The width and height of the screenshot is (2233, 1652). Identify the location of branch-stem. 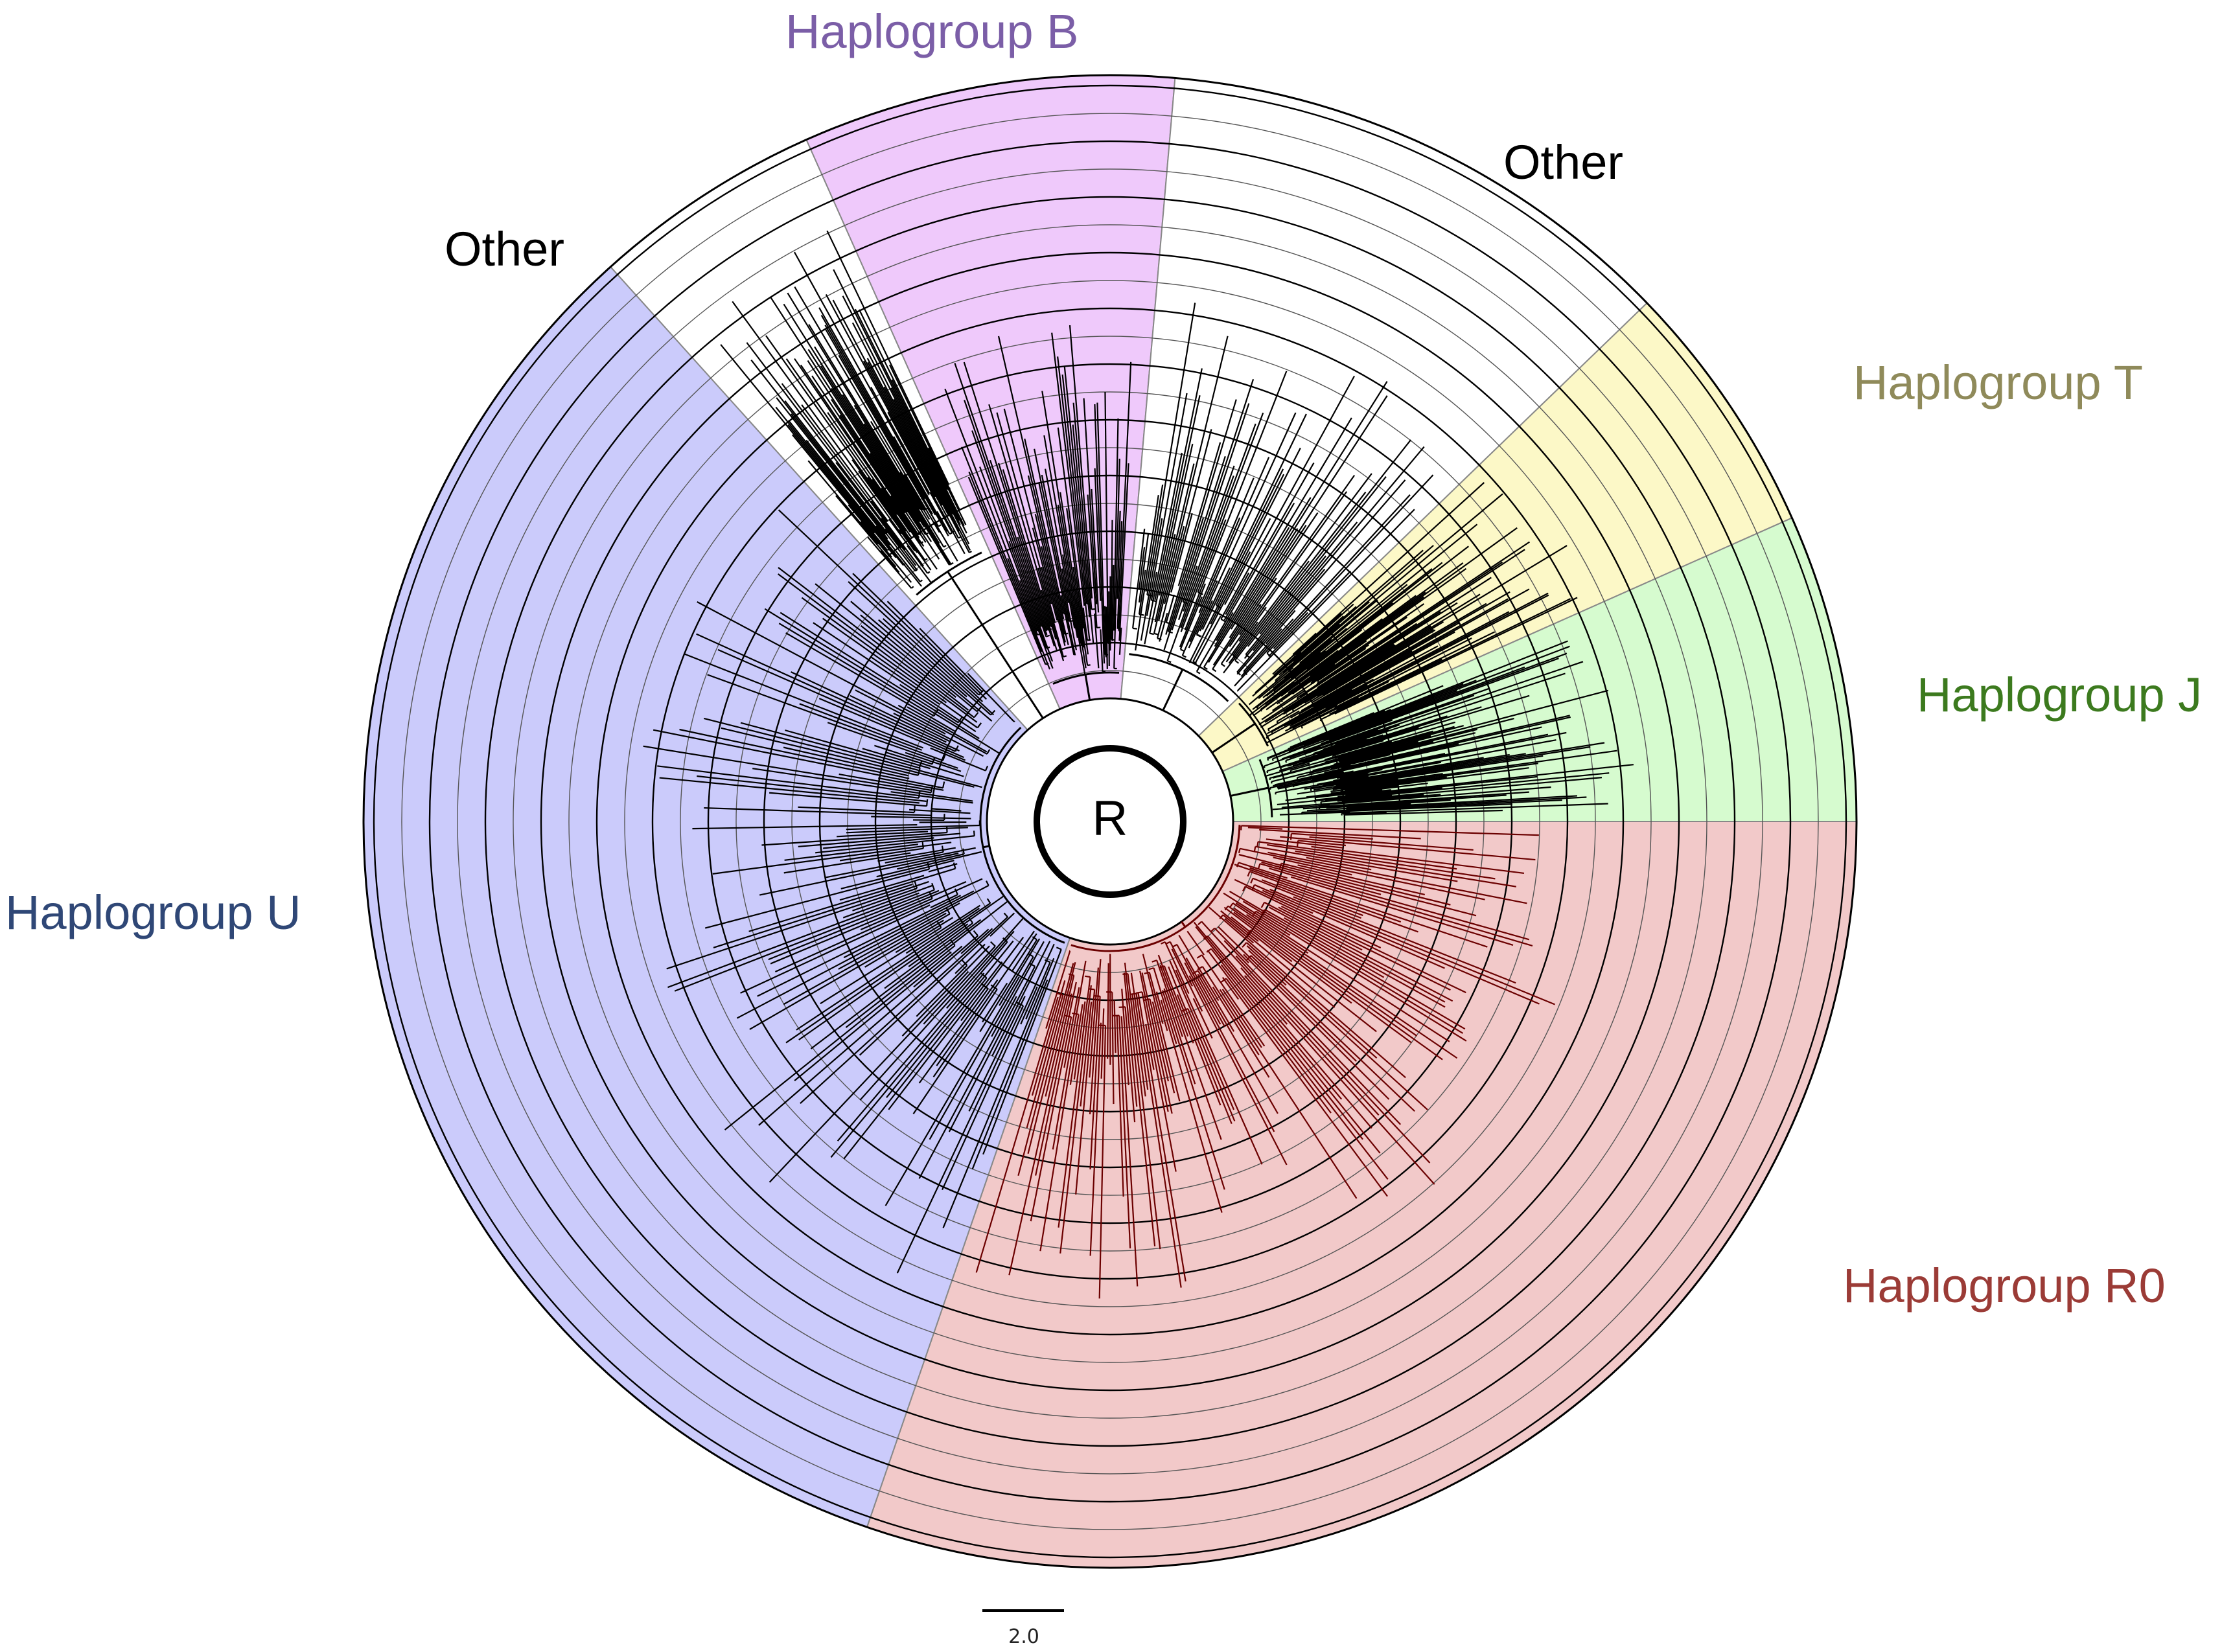
(986, 847).